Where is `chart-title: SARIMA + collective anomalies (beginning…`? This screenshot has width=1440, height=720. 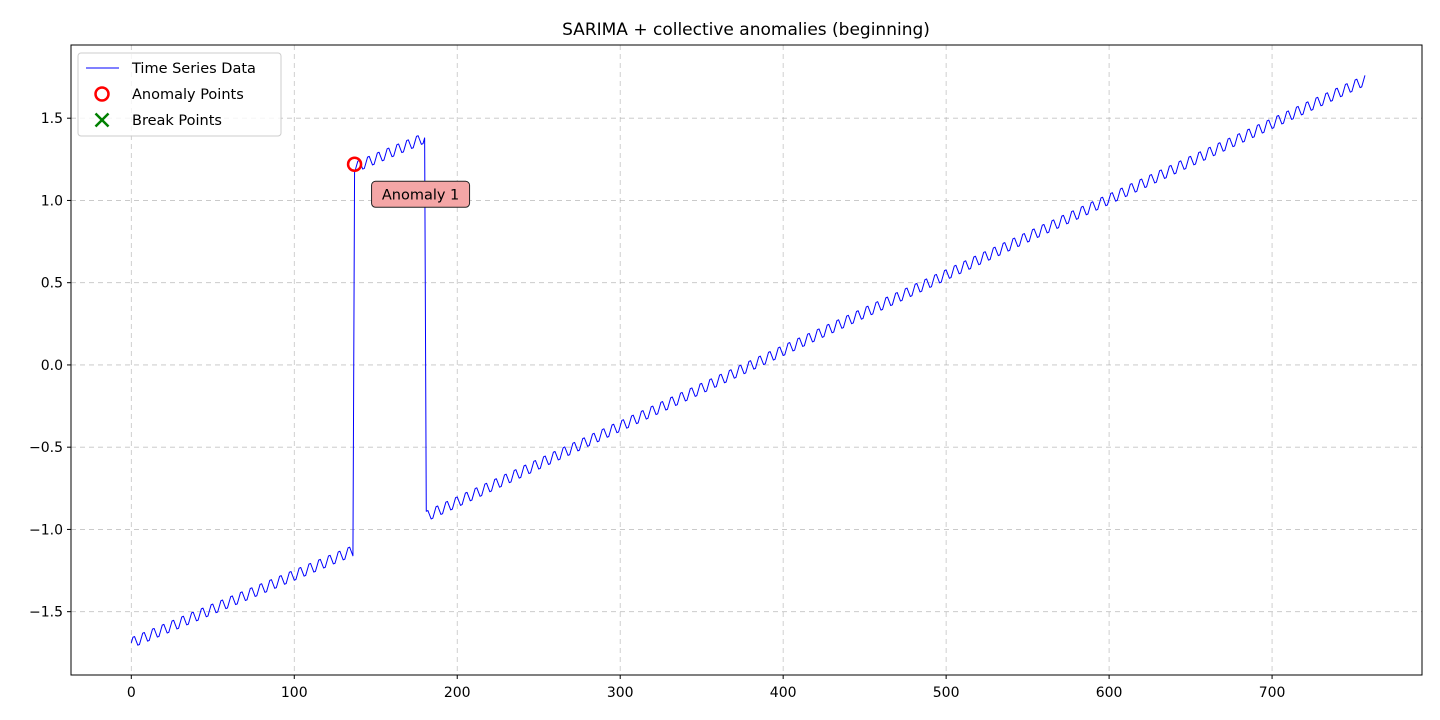 chart-title: SARIMA + collective anomalies (beginning… is located at coordinates (746, 30).